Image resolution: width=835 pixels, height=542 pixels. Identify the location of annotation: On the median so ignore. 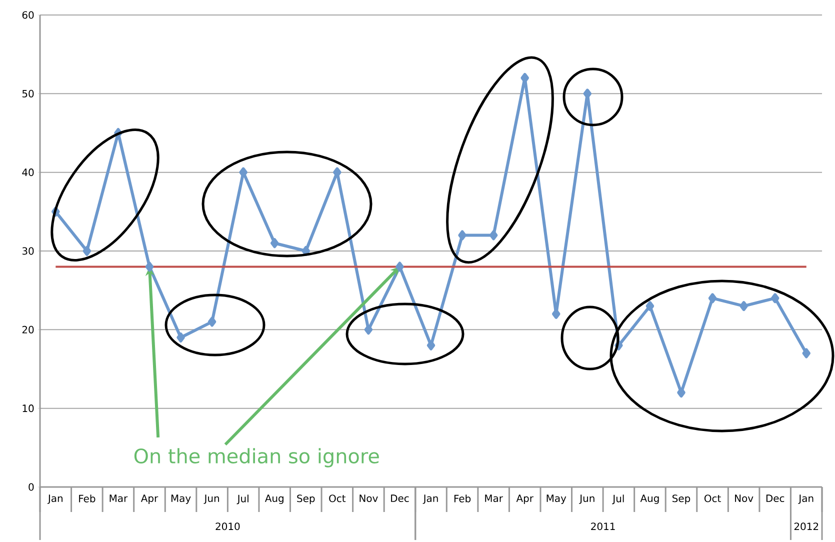
(256, 458).